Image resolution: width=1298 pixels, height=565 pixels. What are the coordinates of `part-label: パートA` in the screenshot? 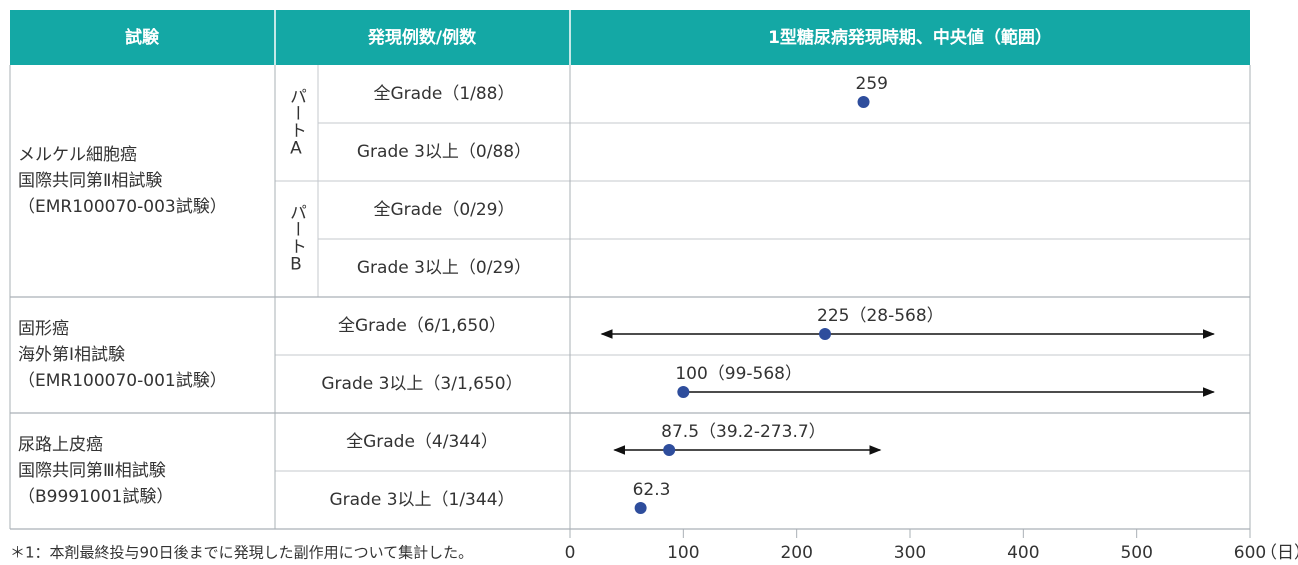 It's located at (296, 123).